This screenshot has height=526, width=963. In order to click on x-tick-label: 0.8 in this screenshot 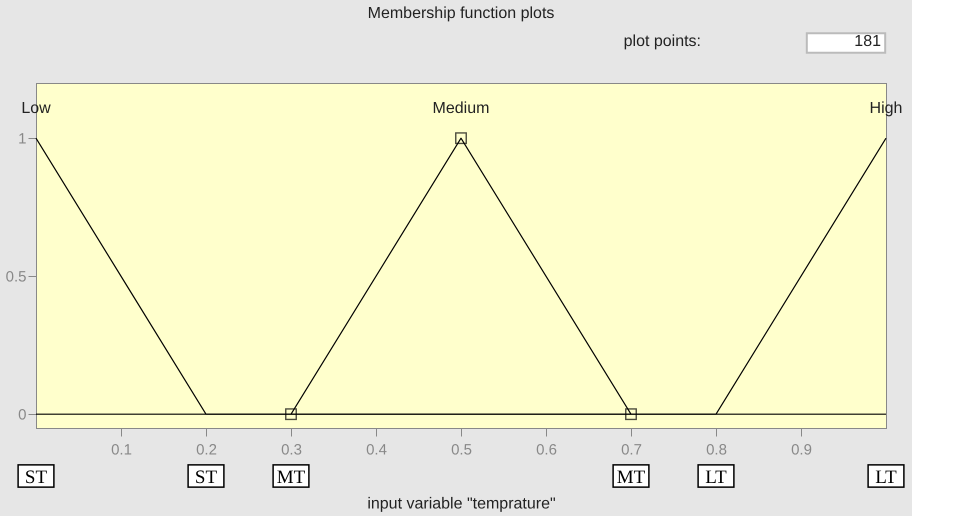, I will do `click(716, 450)`.